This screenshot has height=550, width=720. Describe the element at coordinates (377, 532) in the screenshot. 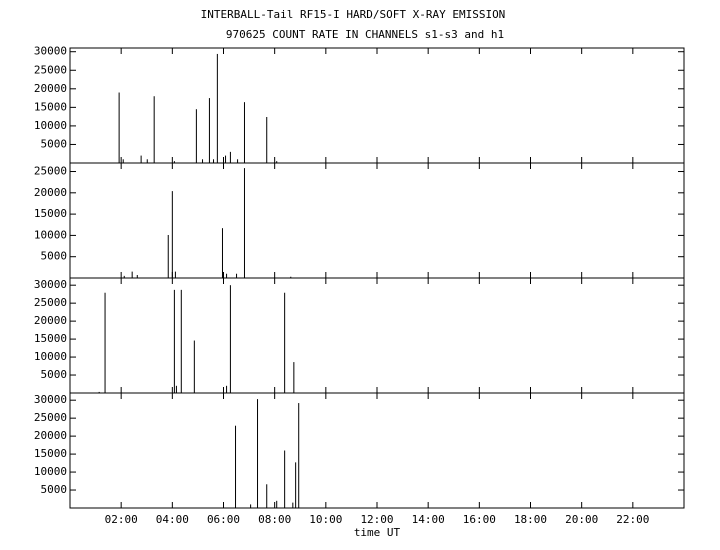

I see `x-axis-label: time UT` at that location.